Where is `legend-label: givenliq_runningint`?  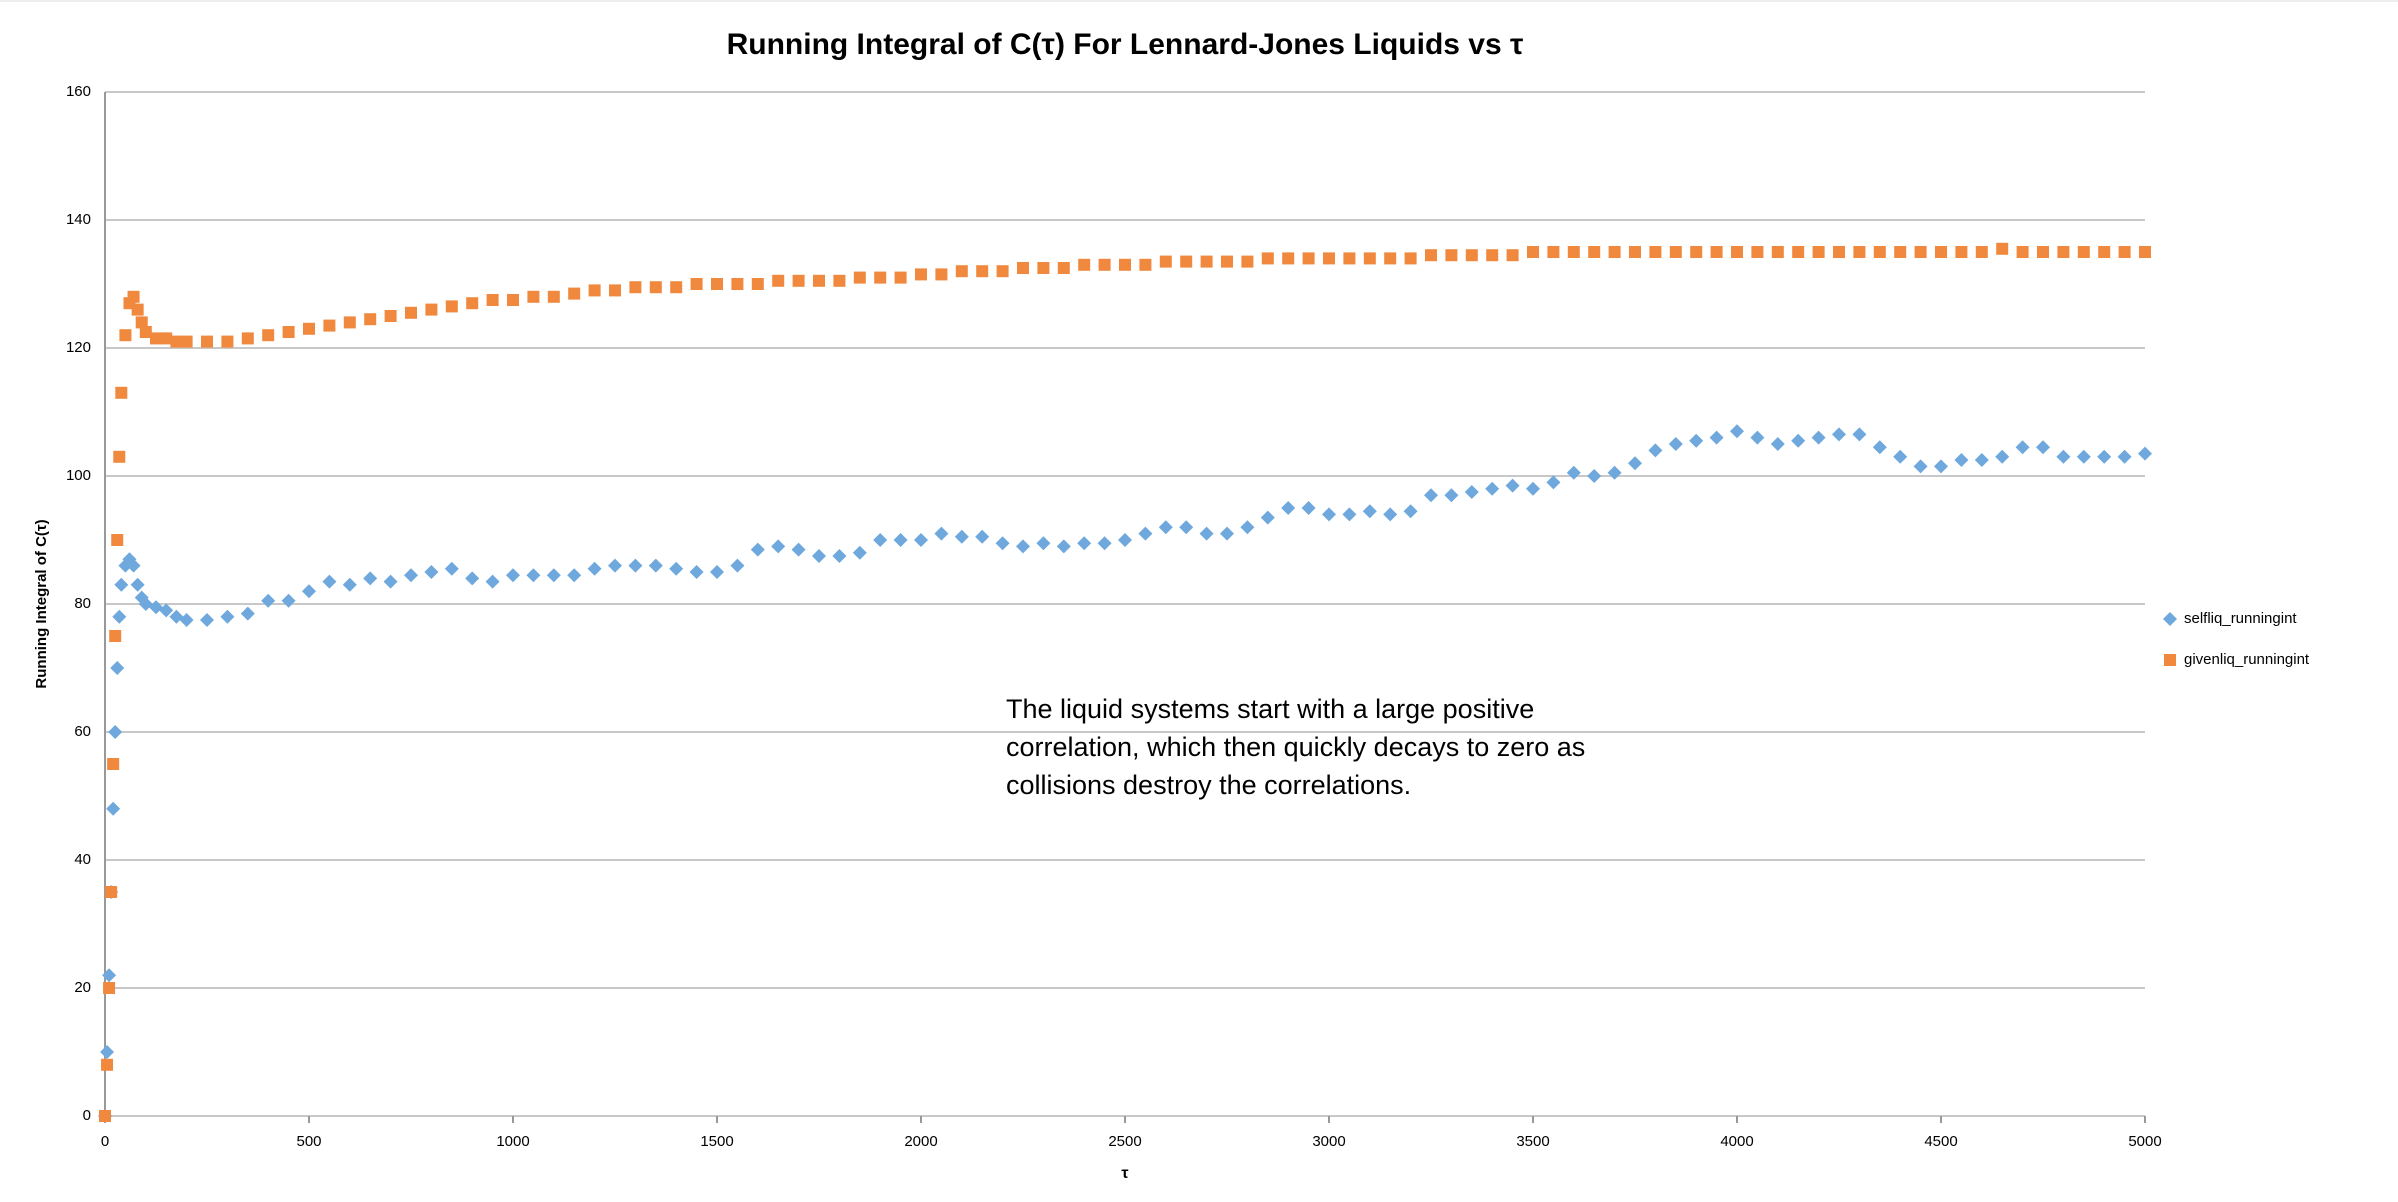 legend-label: givenliq_runningint is located at coordinates (2247, 659).